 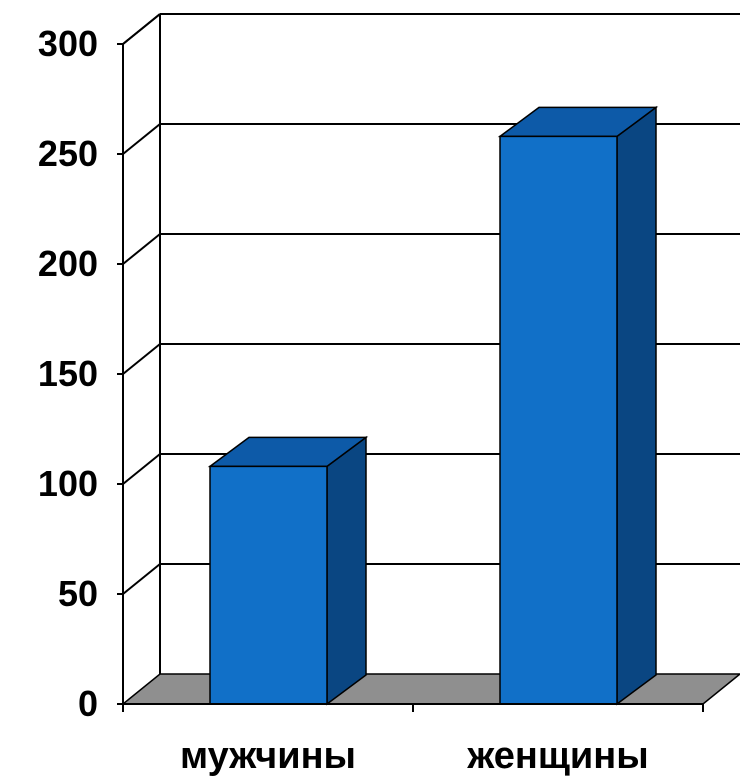 What do you see at coordinates (88, 703) in the screenshot?
I see `y-tick-label: 0` at bounding box center [88, 703].